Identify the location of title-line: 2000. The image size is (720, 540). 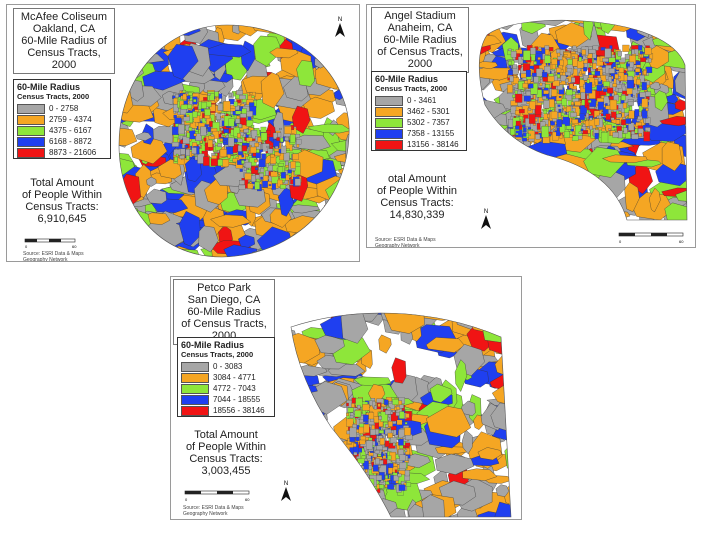
(420, 64).